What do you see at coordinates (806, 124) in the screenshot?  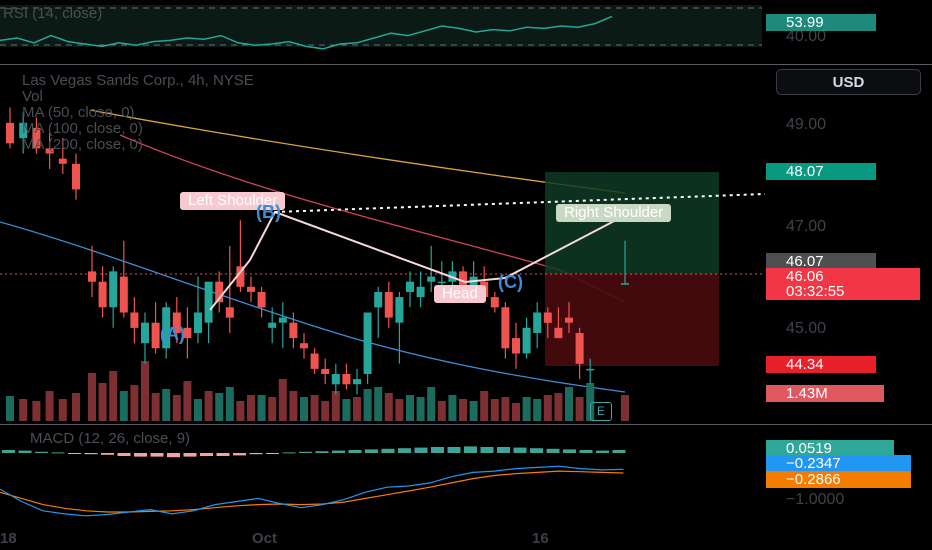 I see `price-tick-49: 49.00` at bounding box center [806, 124].